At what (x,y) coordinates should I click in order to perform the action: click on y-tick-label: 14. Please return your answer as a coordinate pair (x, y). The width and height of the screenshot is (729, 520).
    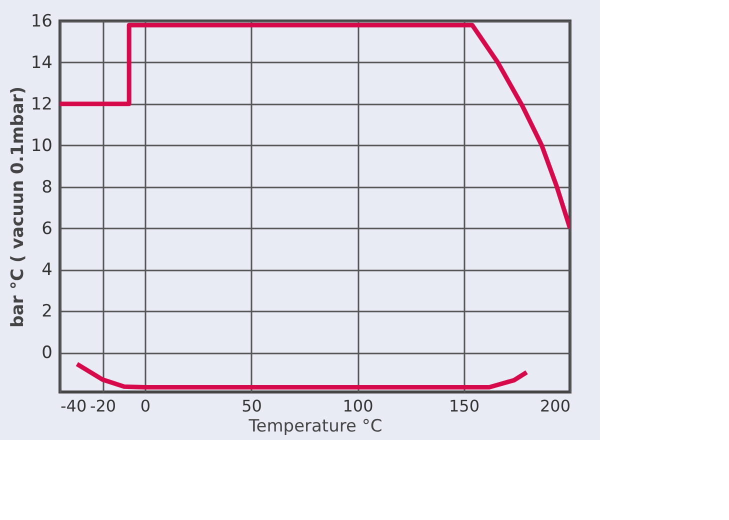
    Looking at the image, I should click on (41, 62).